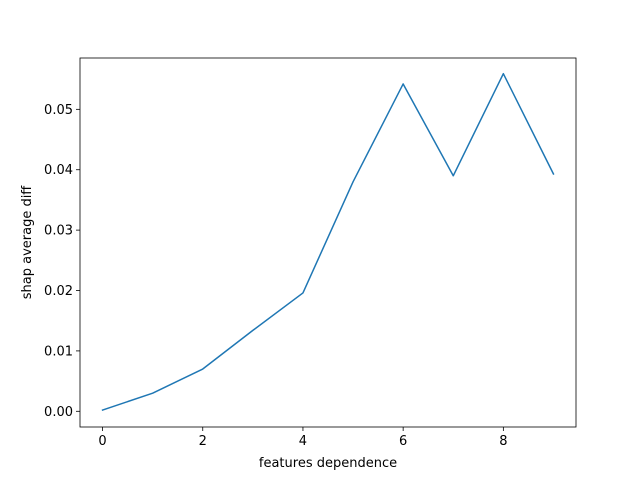 The height and width of the screenshot is (480, 640). Describe the element at coordinates (62, 261) in the screenshot. I see `y-axis: 0.00 0.01 0.02 0.03 0.04 0.05` at that location.